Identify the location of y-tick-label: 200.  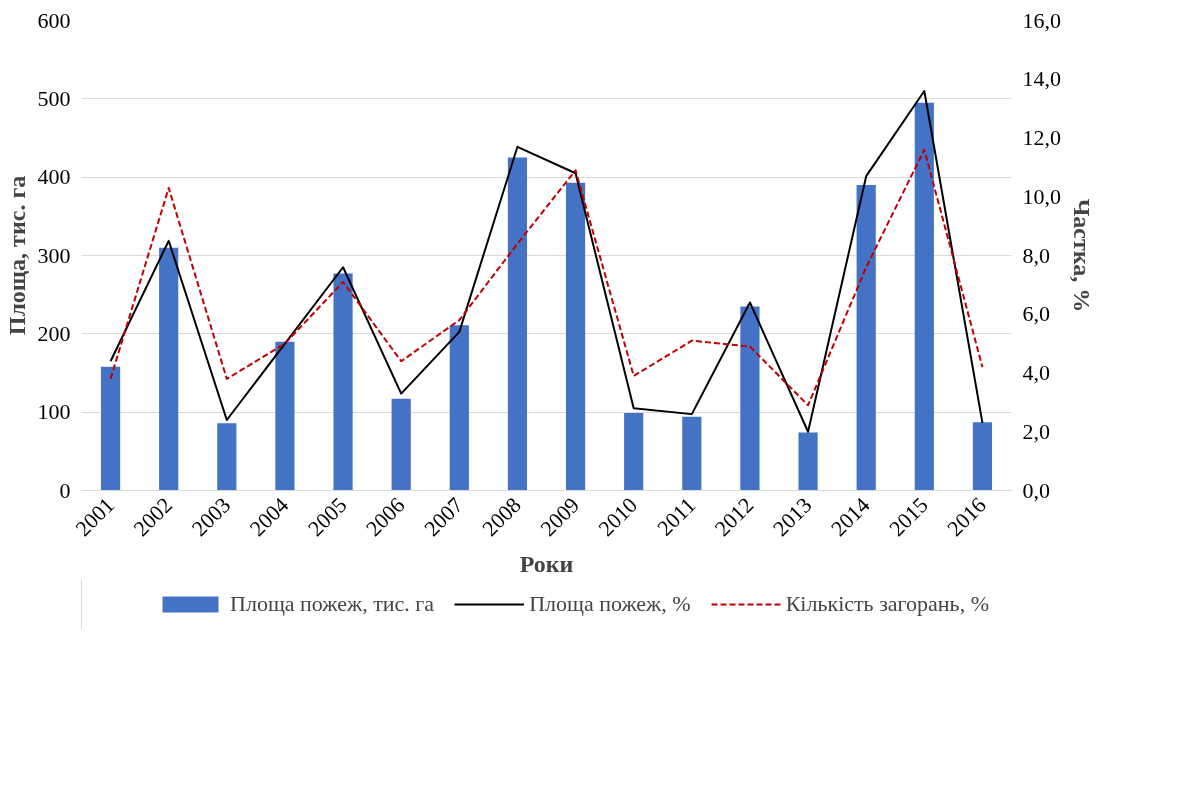
(54, 333).